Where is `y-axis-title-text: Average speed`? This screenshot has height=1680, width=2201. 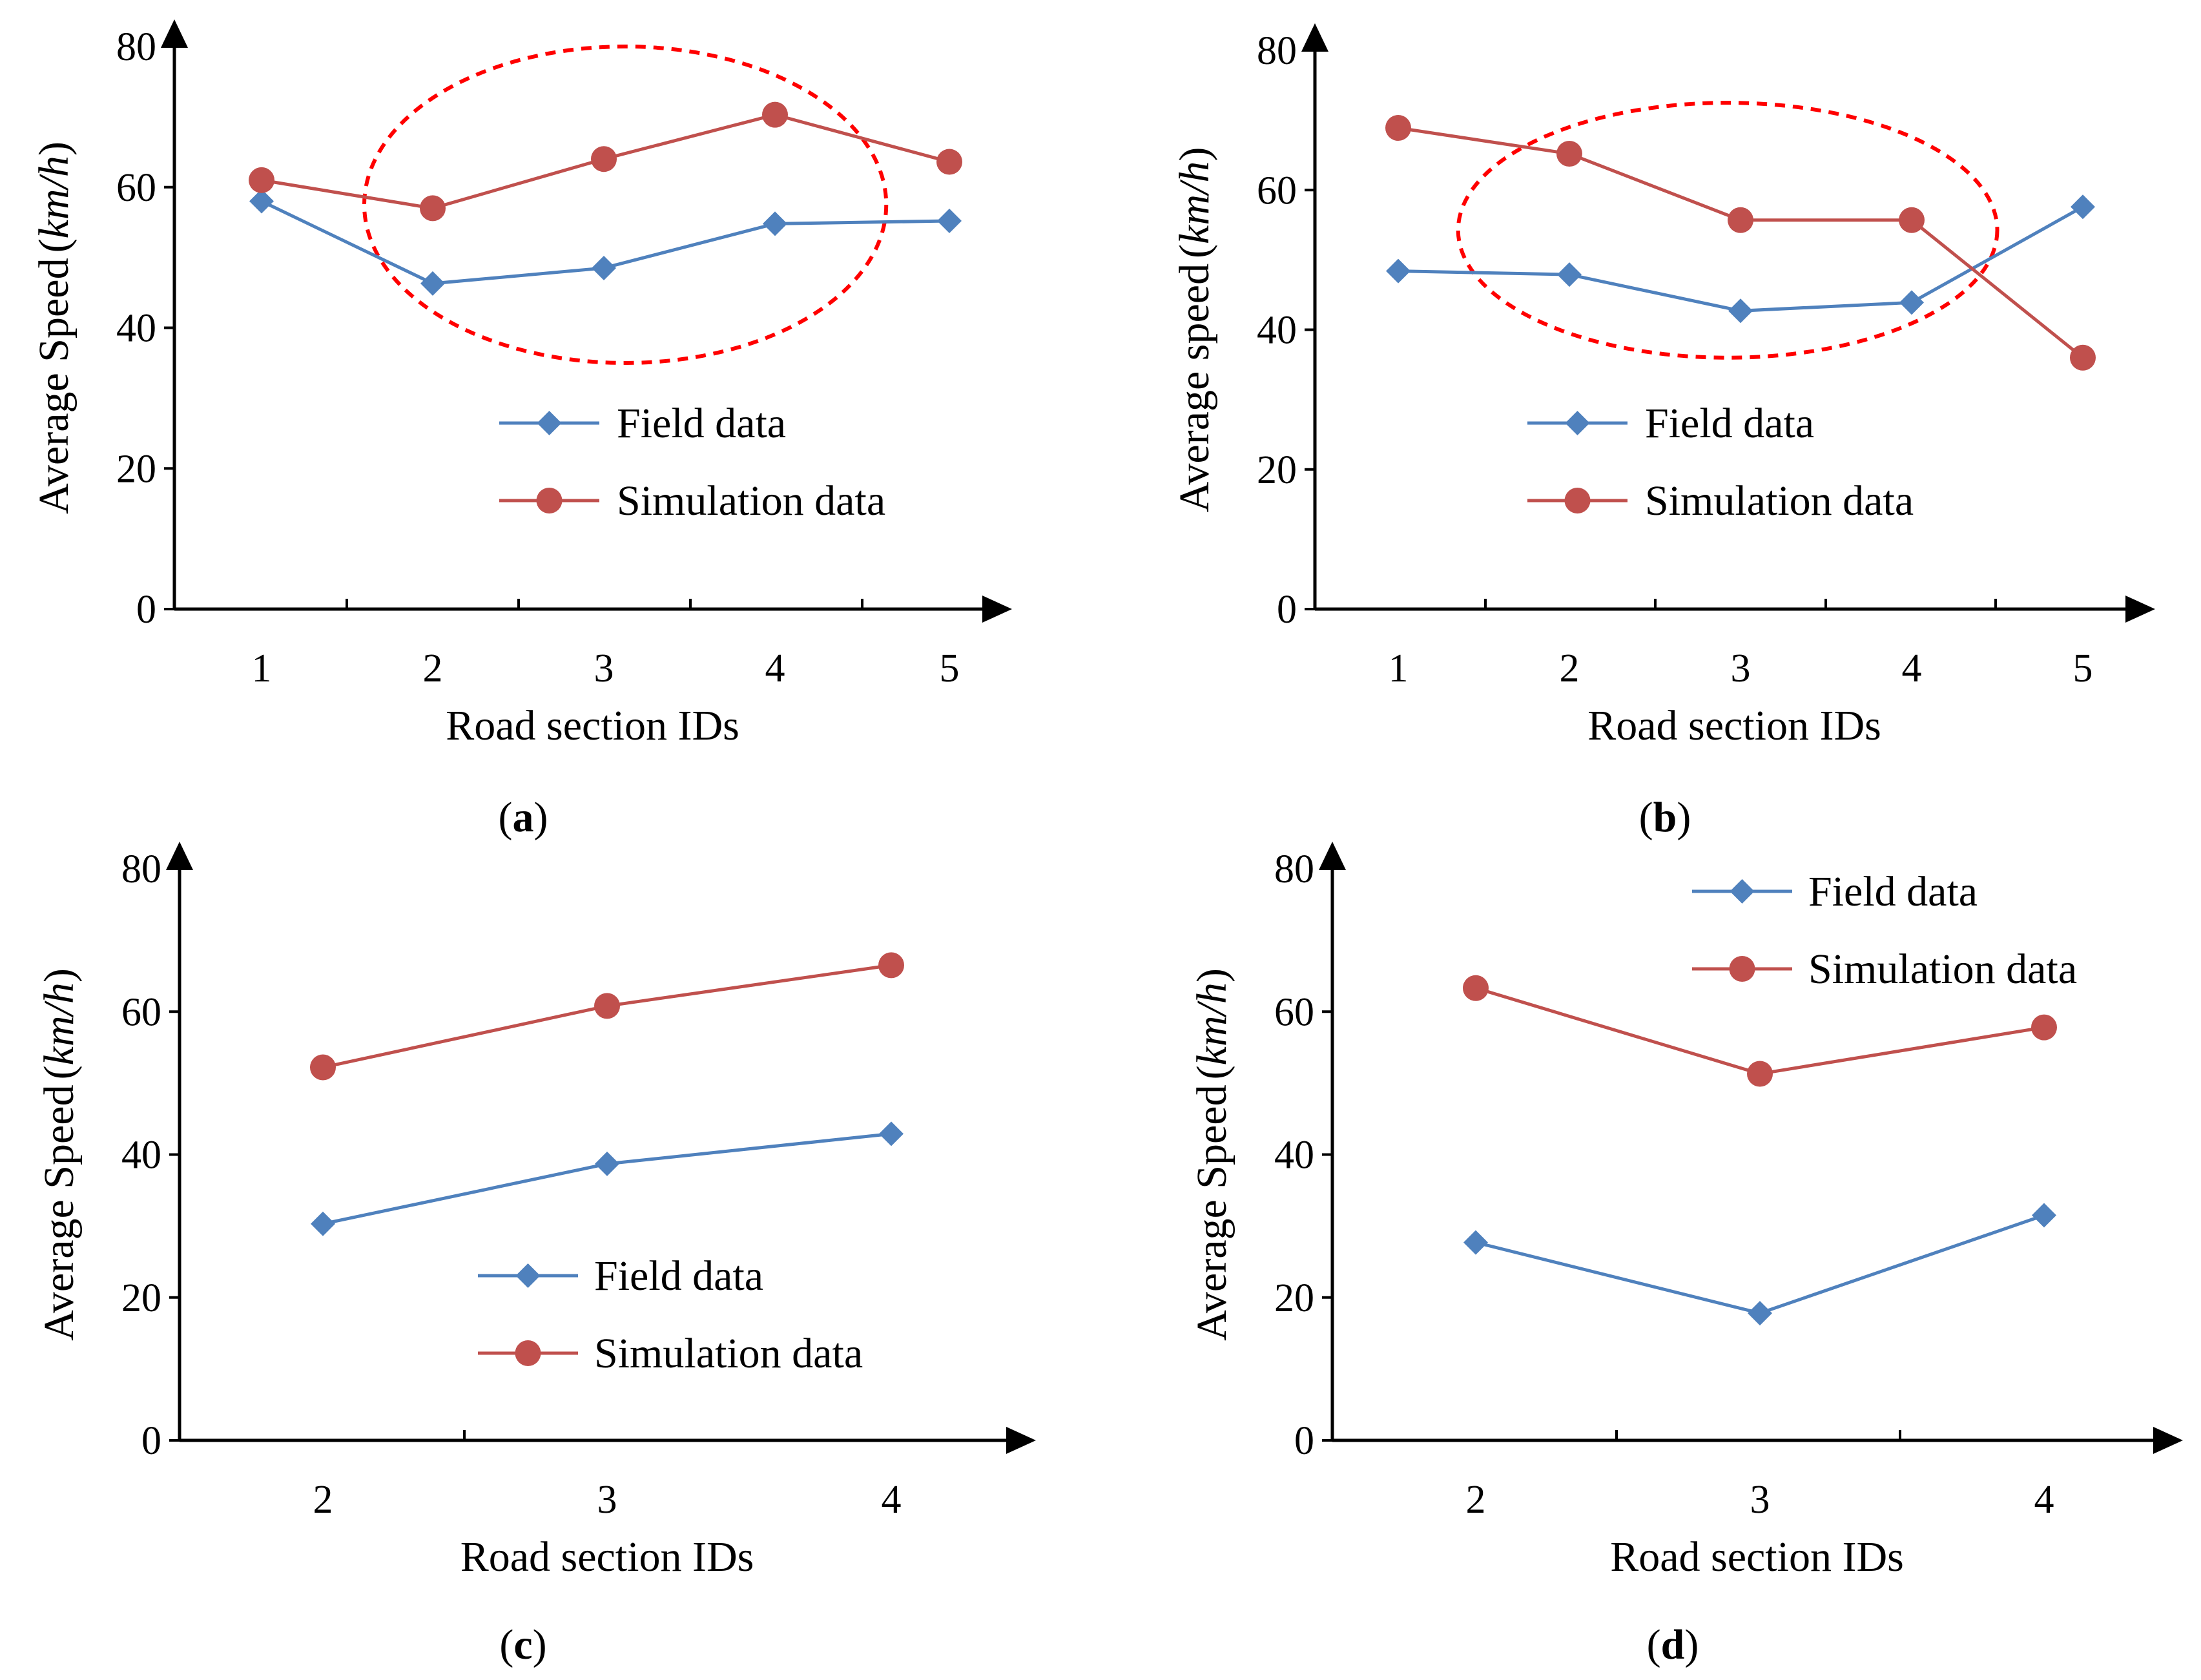 y-axis-title-text: Average speed is located at coordinates (1194, 388).